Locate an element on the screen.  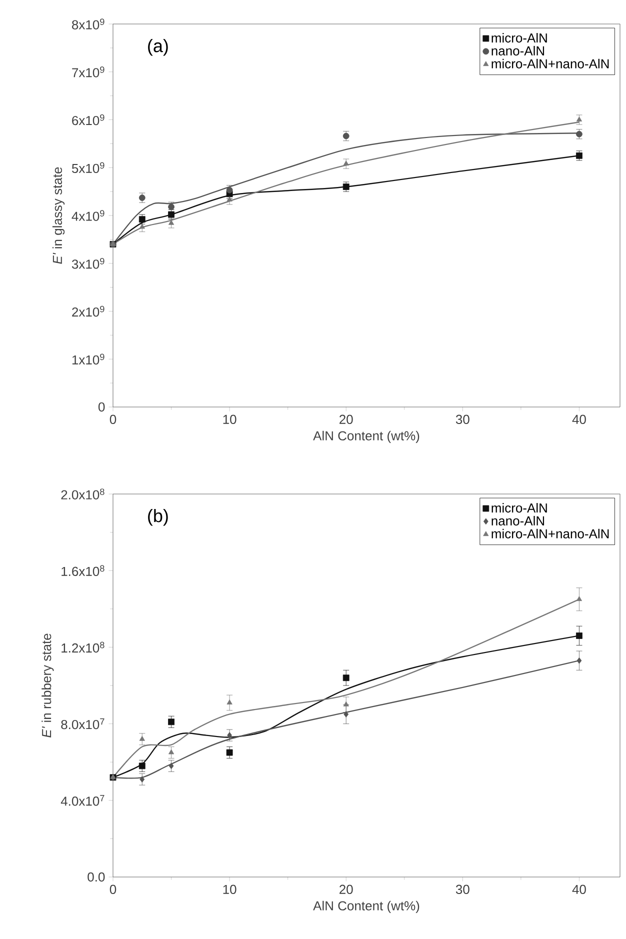
y-tick-label: 8.0x10$^{7}$ is located at coordinates (82, 724).